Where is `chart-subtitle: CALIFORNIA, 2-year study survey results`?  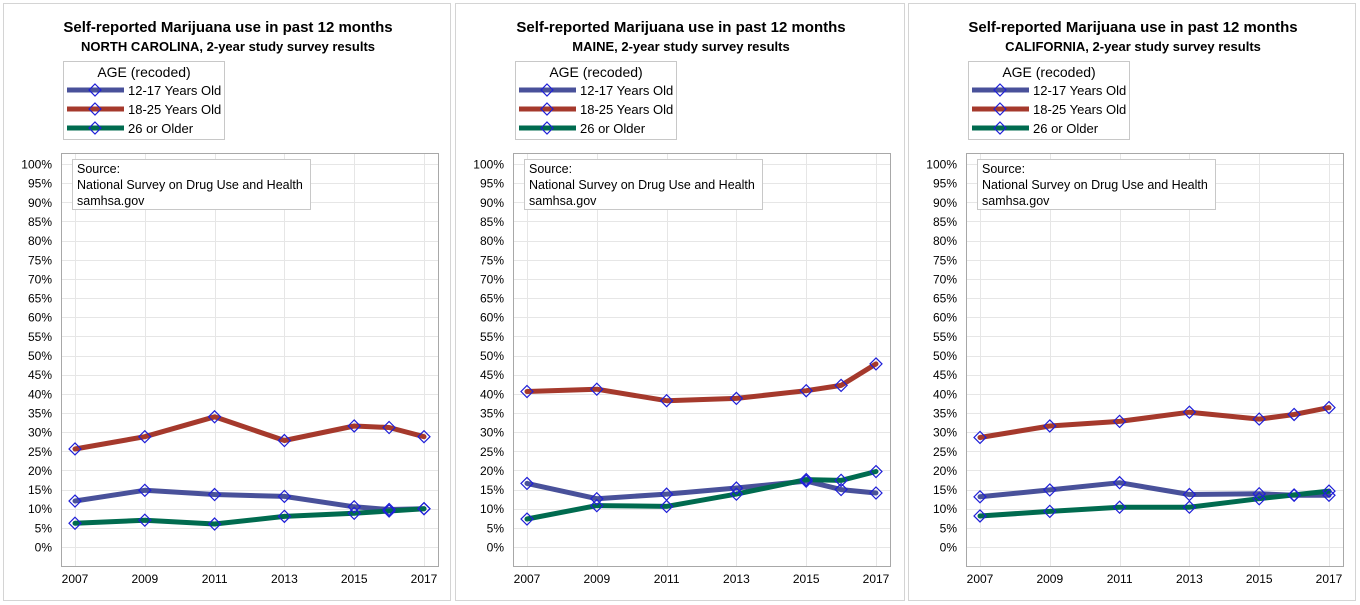
chart-subtitle: CALIFORNIA, 2-year study survey results is located at coordinates (1133, 46).